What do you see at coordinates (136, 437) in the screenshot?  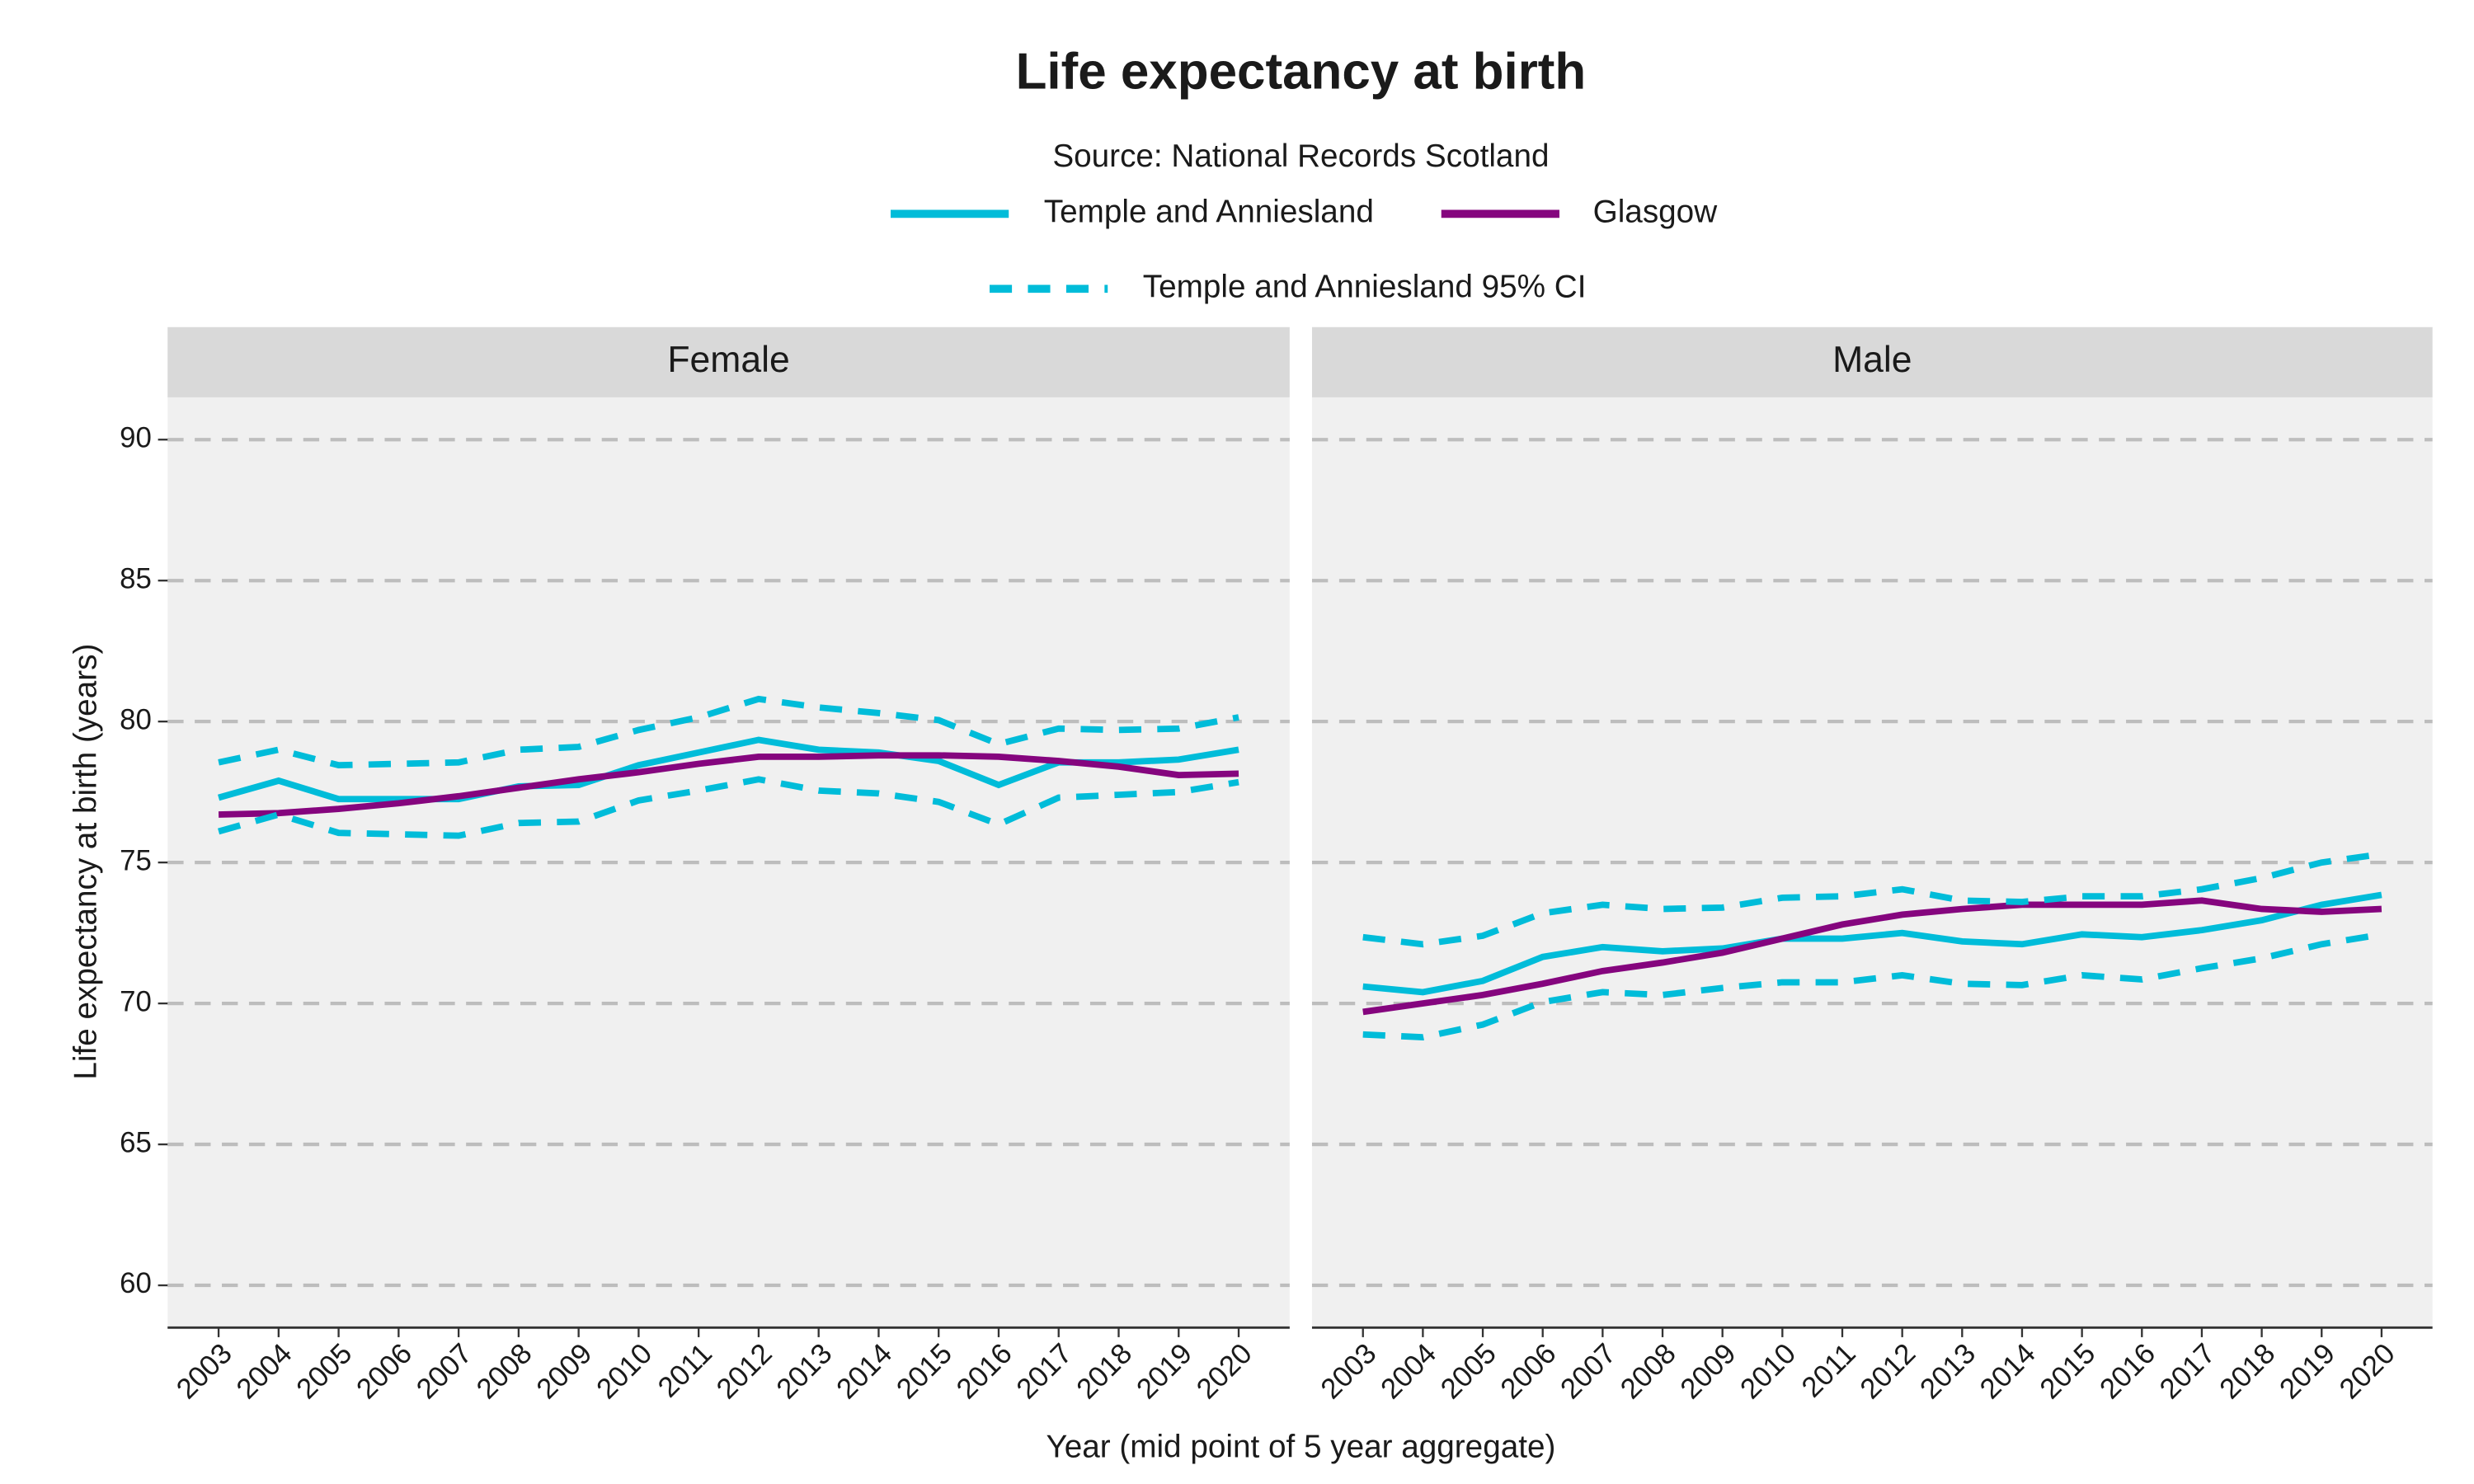 I see `y-tick-label: 90` at bounding box center [136, 437].